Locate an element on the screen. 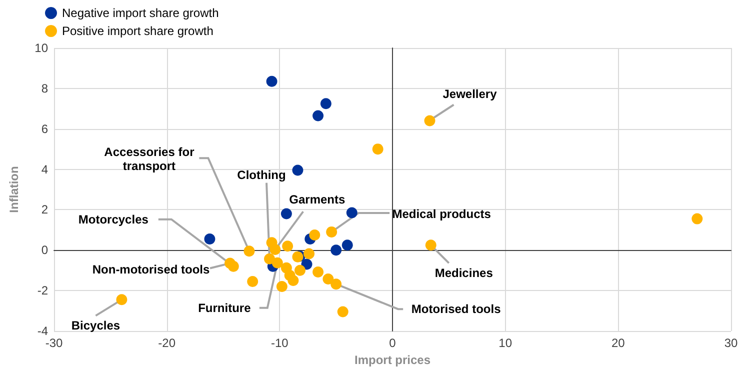 The height and width of the screenshot is (374, 745). annotation: Medicines is located at coordinates (464, 273).